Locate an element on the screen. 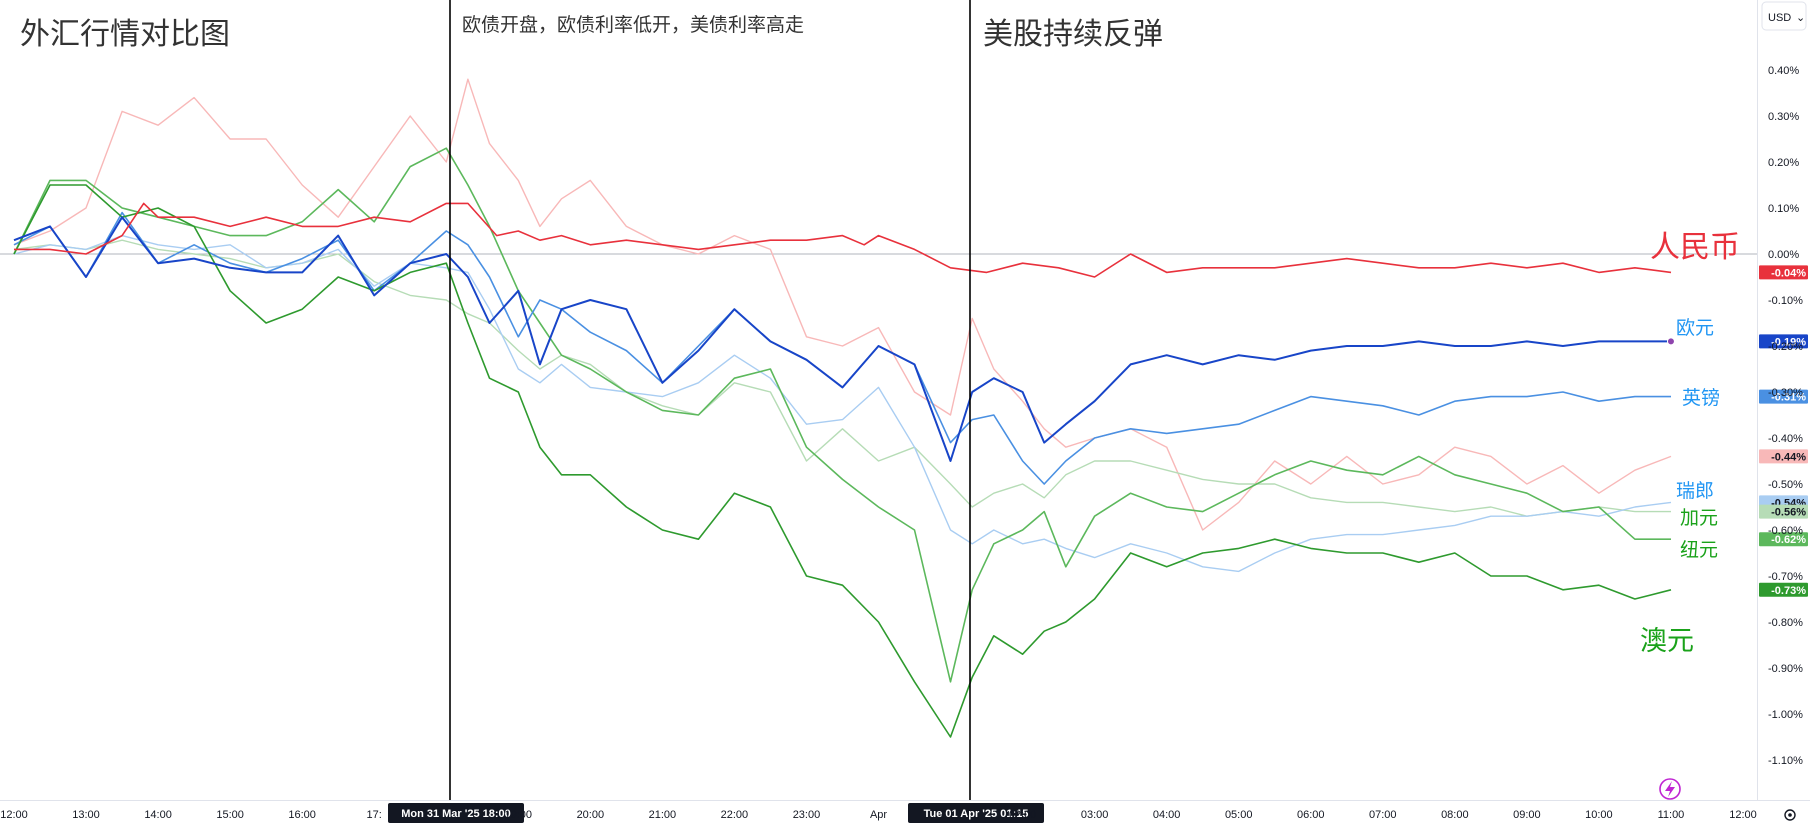  y-tick-label: 0.10% is located at coordinates (1783, 209).